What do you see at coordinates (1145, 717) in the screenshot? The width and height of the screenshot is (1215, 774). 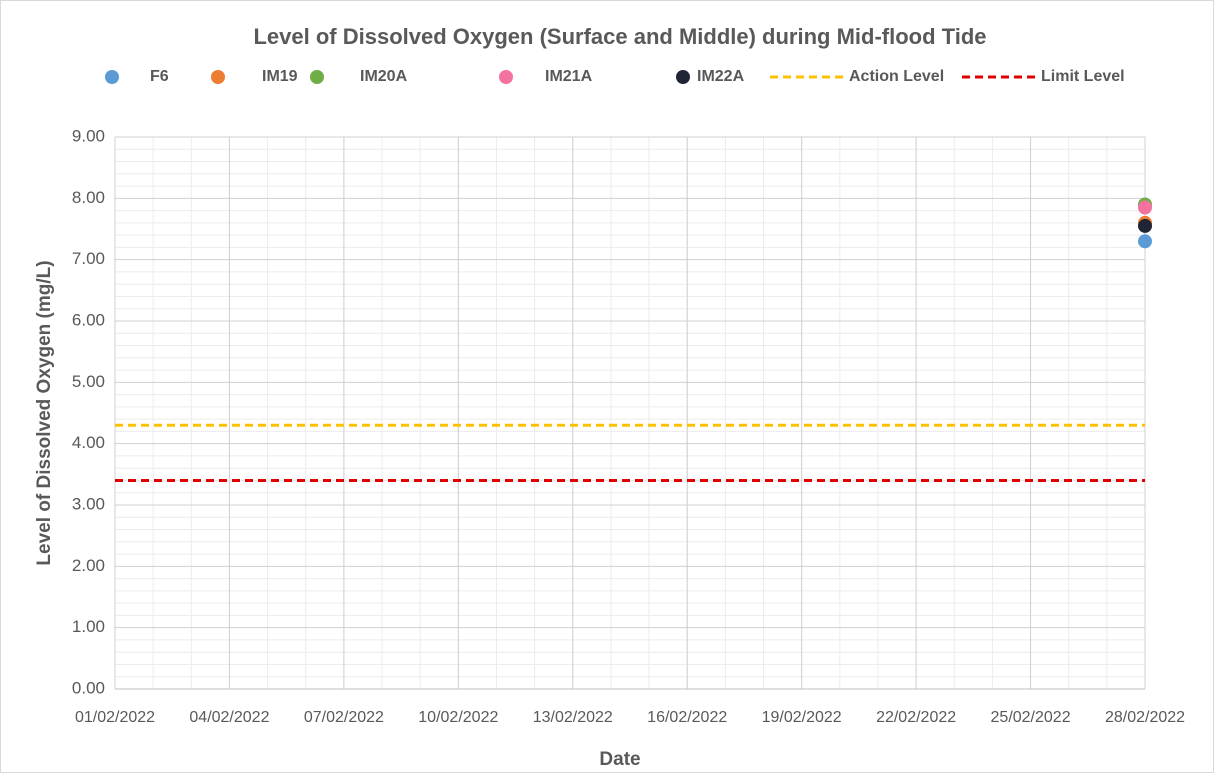 I see `x-tick-label: 28/02/2022` at bounding box center [1145, 717].